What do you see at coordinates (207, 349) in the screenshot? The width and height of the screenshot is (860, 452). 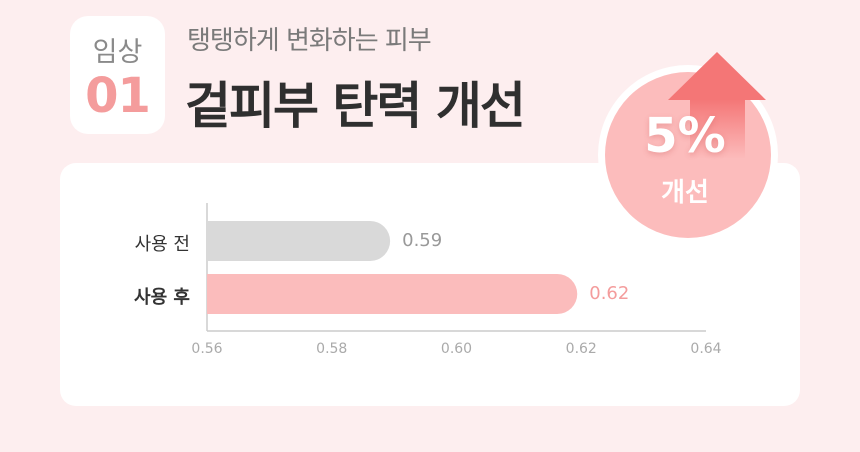 I see `x-tick-label: 0.56` at bounding box center [207, 349].